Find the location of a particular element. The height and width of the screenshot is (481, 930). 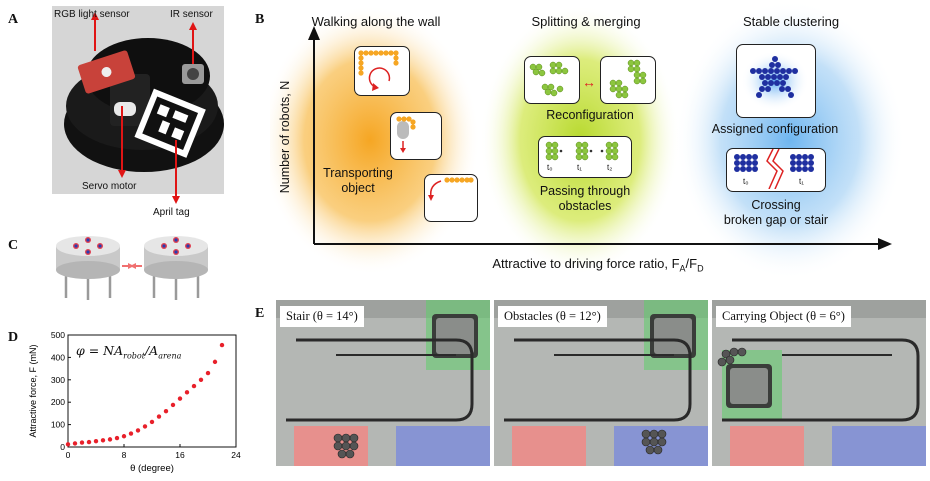

x-tick-label: 16 is located at coordinates (180, 455).